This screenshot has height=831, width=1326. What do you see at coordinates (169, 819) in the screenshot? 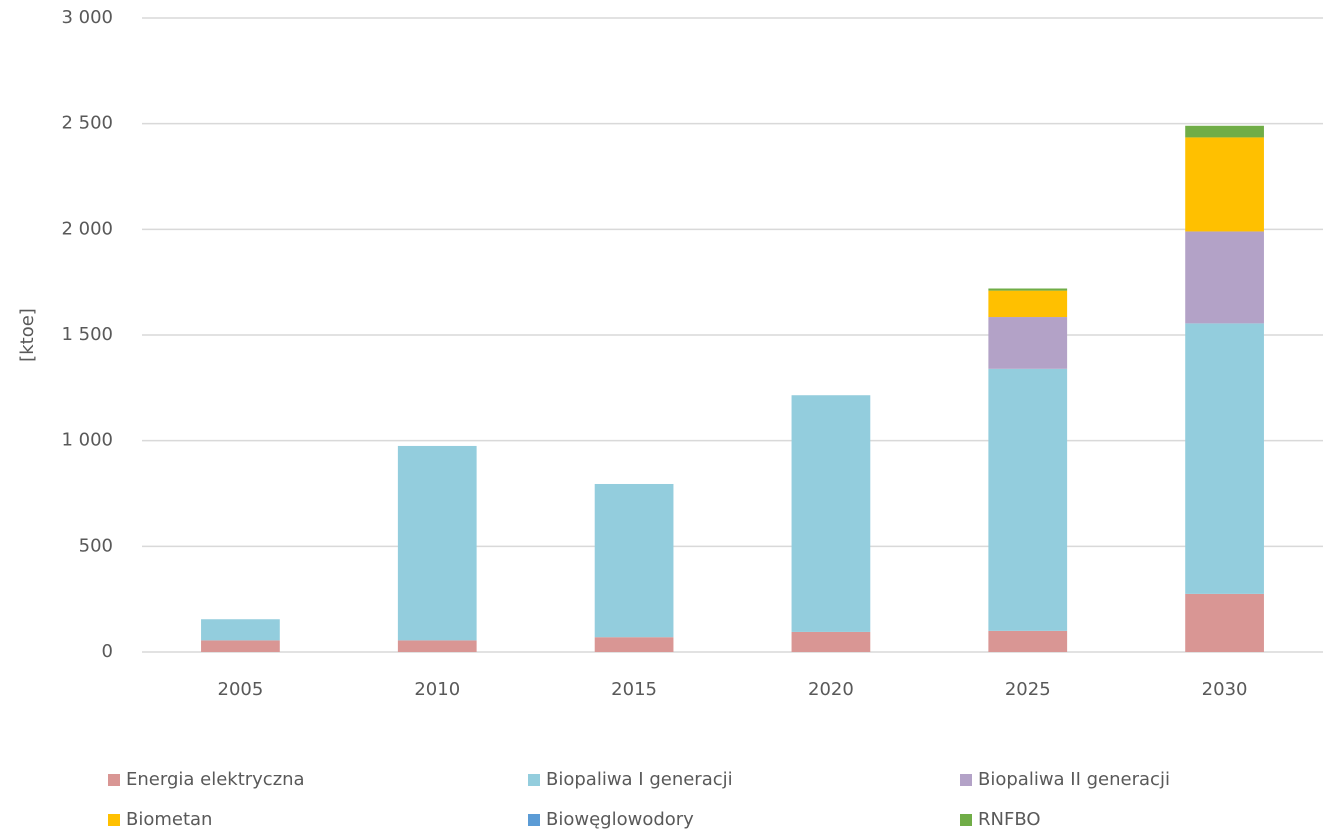
I see `legend-label: Biometan` at bounding box center [169, 819].